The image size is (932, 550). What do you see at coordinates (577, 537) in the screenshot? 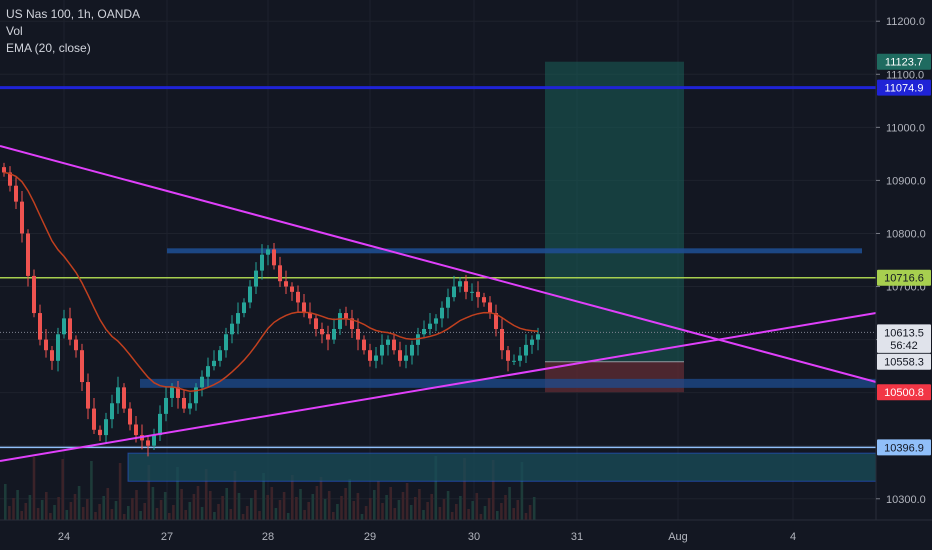
I see `time-tick-label: 31` at bounding box center [577, 537].